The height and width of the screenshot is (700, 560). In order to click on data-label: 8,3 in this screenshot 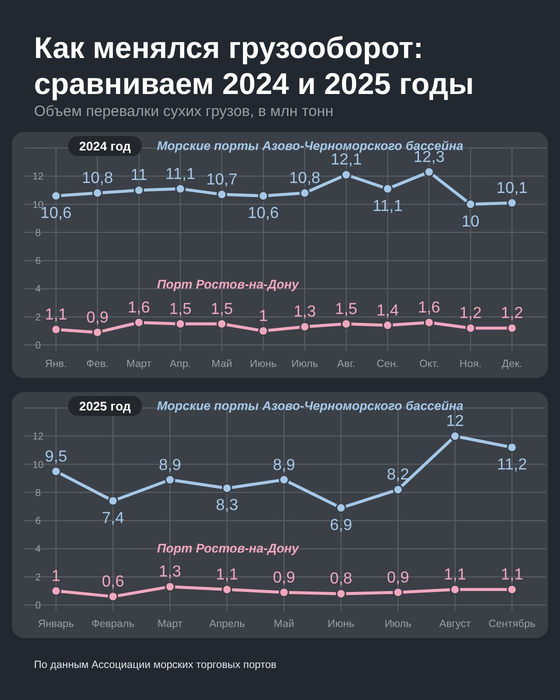, I will do `click(227, 505)`.